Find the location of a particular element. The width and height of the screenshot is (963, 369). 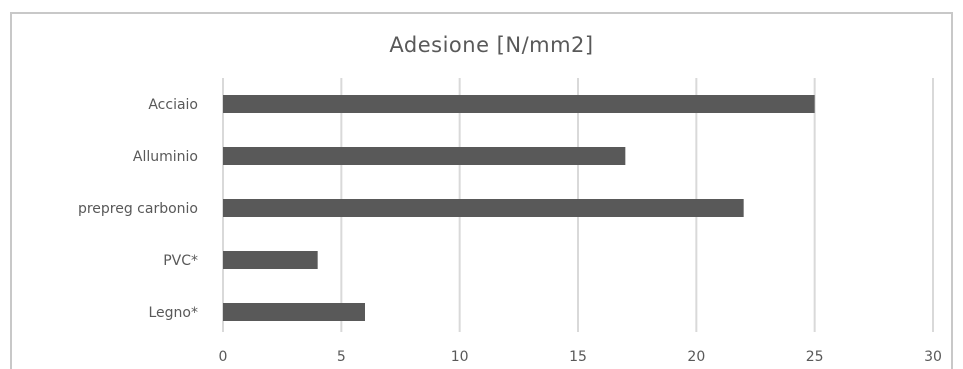

bar-acciaio is located at coordinates (519, 104).